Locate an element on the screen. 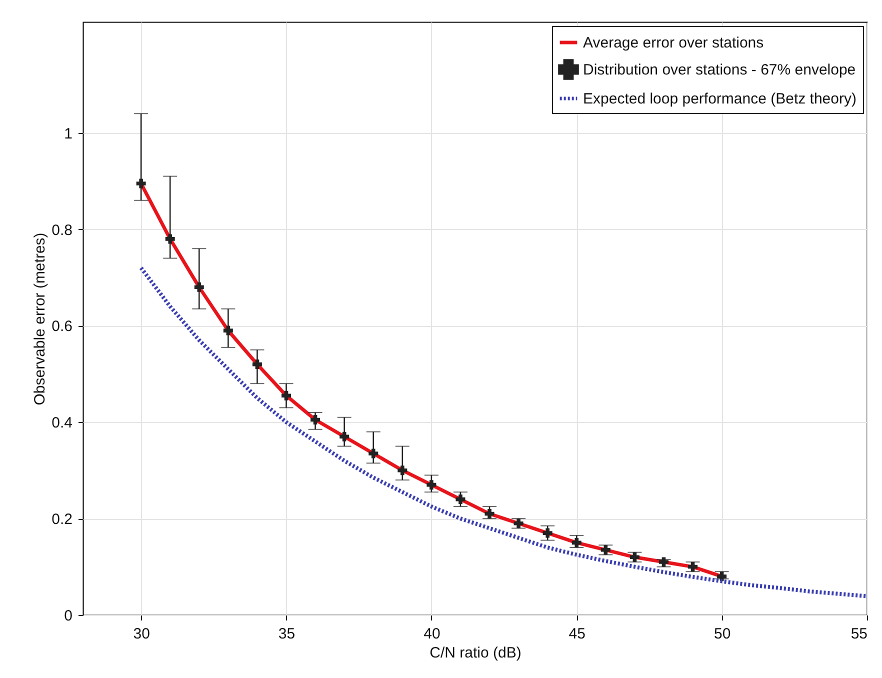  y-tick-label: 0.6 is located at coordinates (62, 327).